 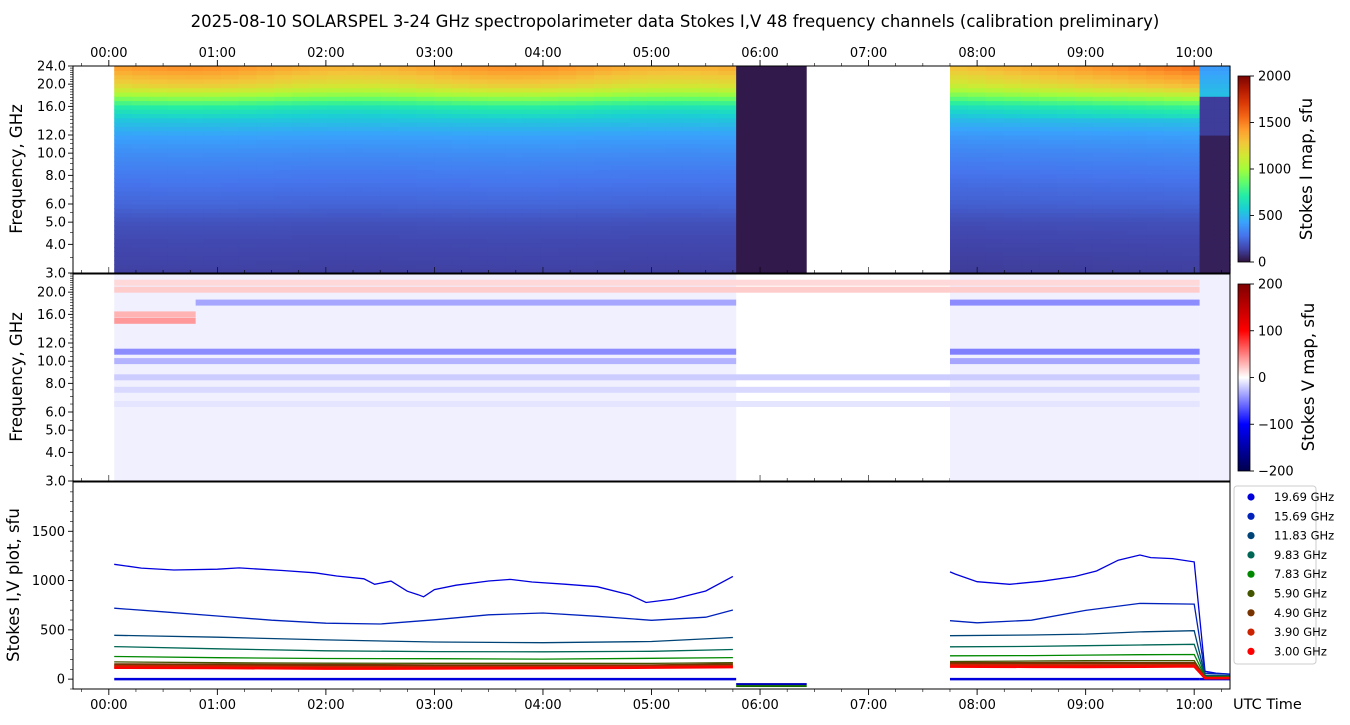 I want to click on freq-tick-label: 12.0, so click(x=51, y=136).